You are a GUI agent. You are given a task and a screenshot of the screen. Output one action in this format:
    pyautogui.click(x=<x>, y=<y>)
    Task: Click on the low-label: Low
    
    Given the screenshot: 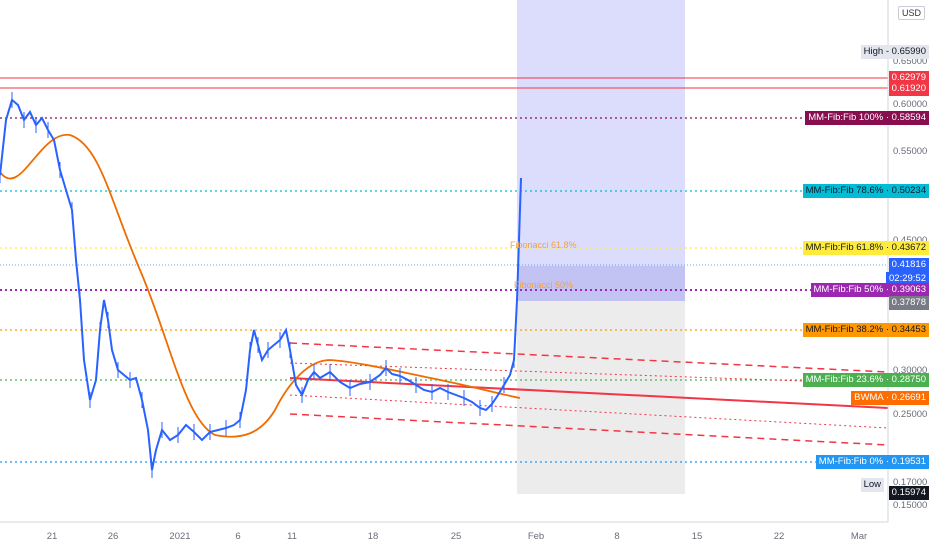 What is the action you would take?
    pyautogui.click(x=872, y=485)
    